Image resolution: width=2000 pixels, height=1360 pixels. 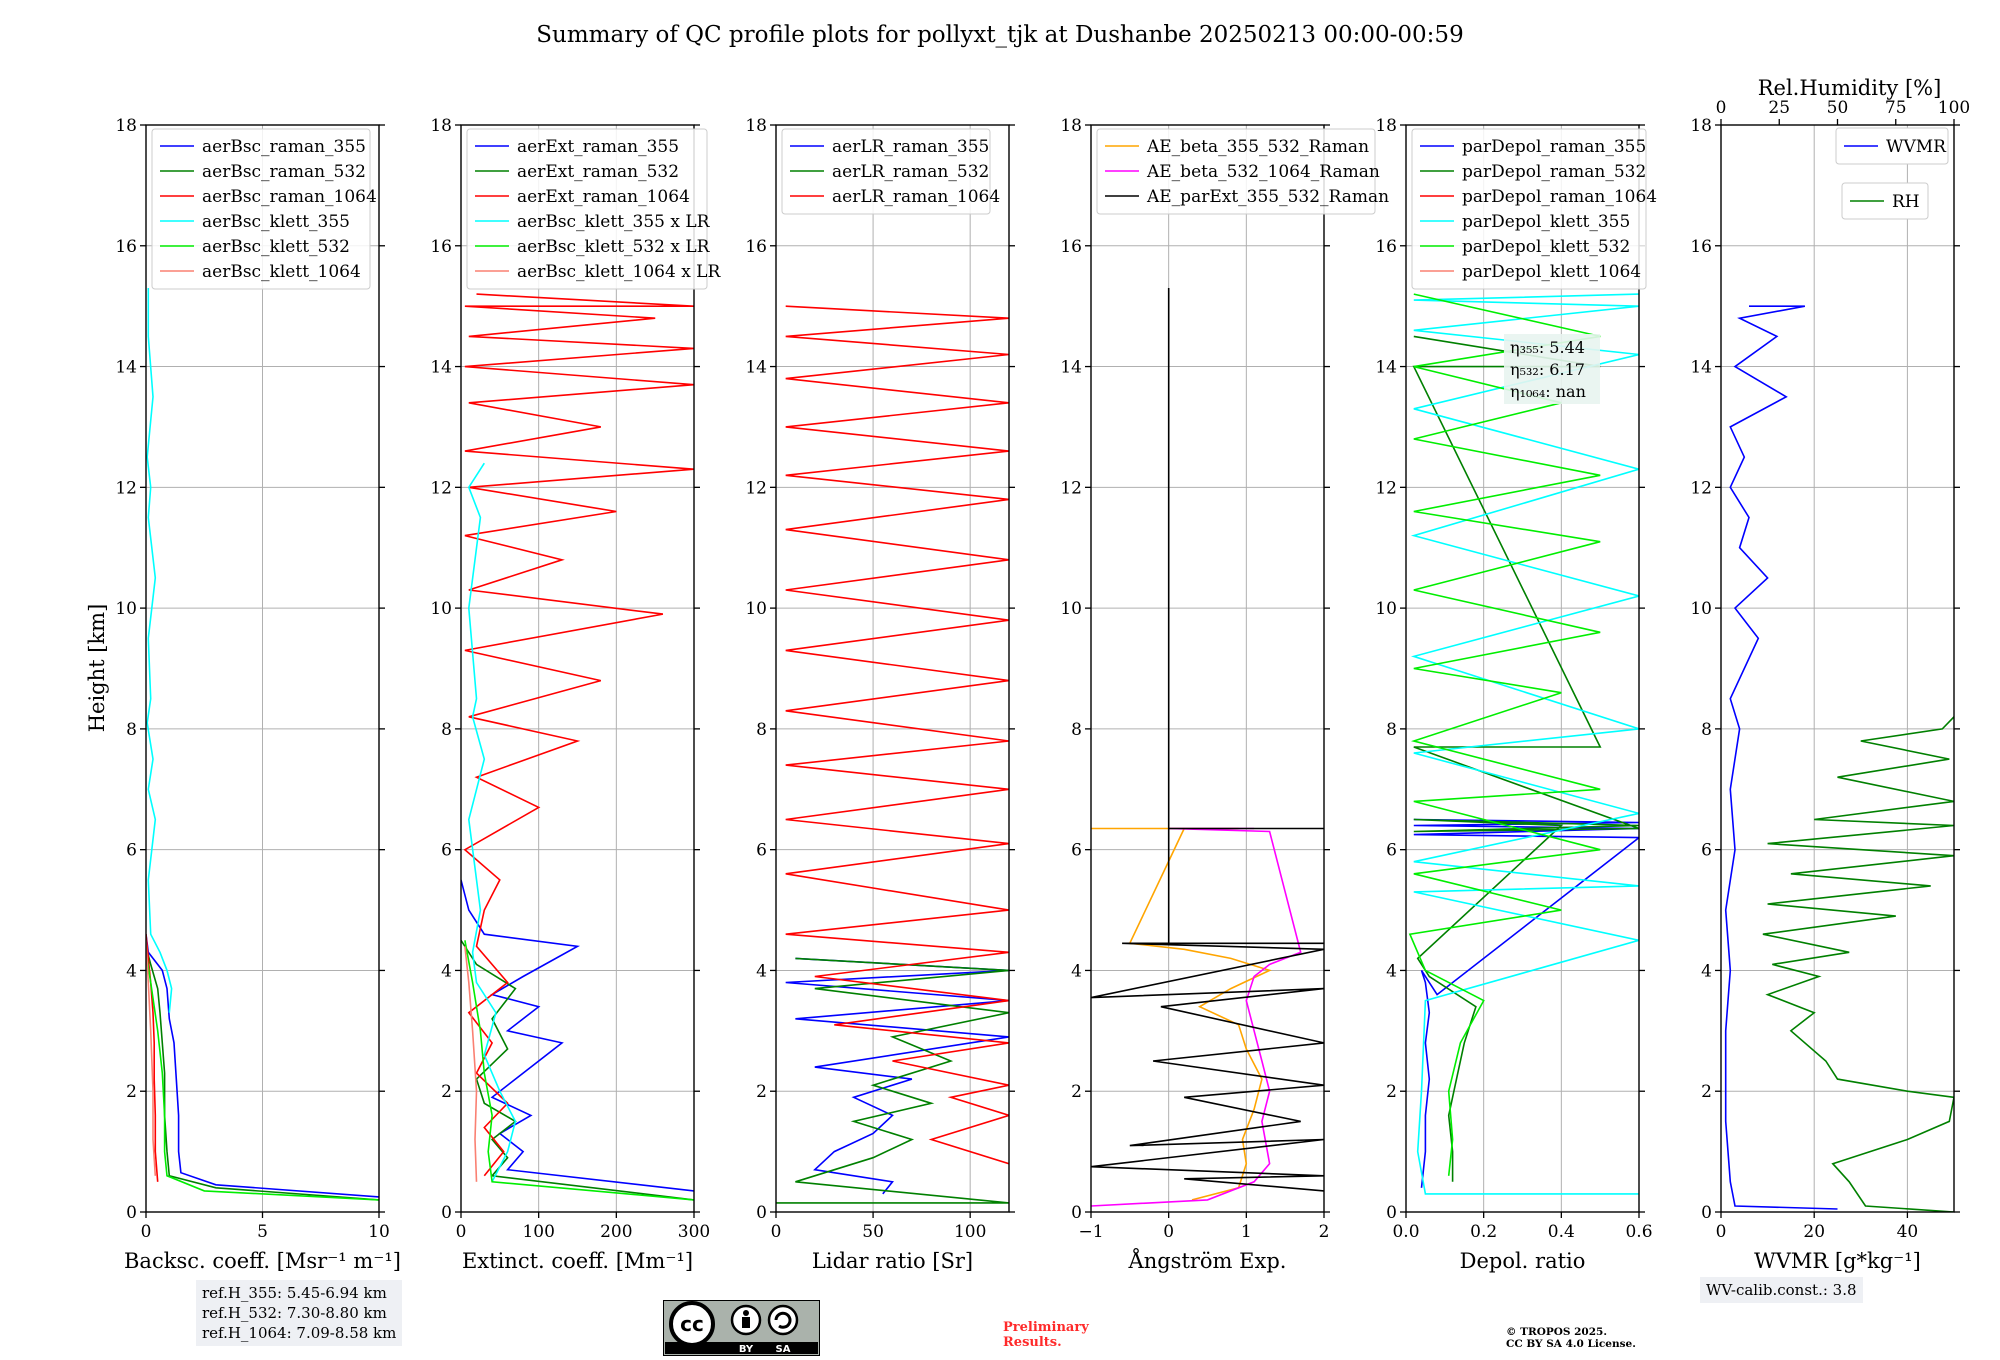 What do you see at coordinates (1405, 1232) in the screenshot?
I see `x-tick-label: 0.0` at bounding box center [1405, 1232].